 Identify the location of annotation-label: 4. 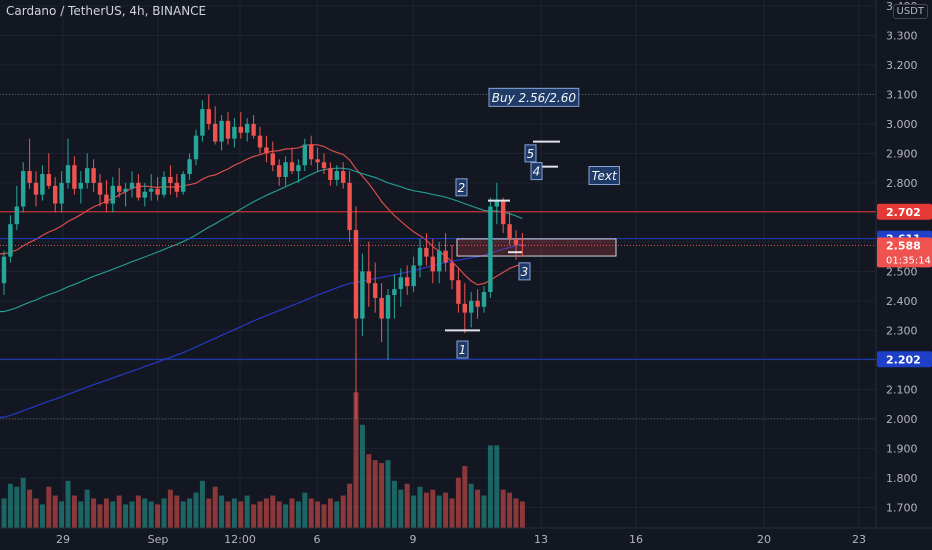
(536, 171).